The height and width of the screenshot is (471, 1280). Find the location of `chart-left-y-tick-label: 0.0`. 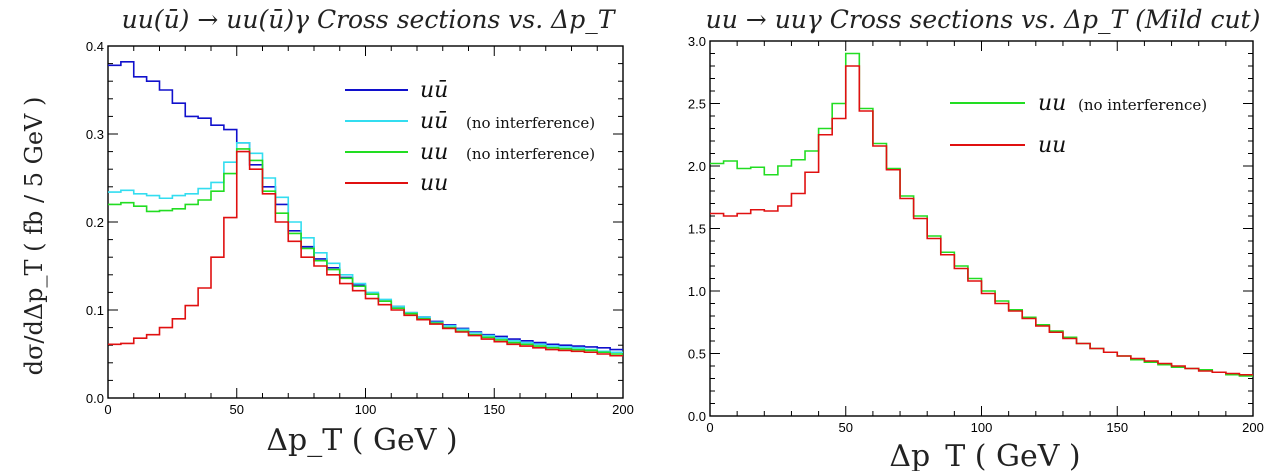

chart-left-y-tick-label: 0.0 is located at coordinates (95, 398).